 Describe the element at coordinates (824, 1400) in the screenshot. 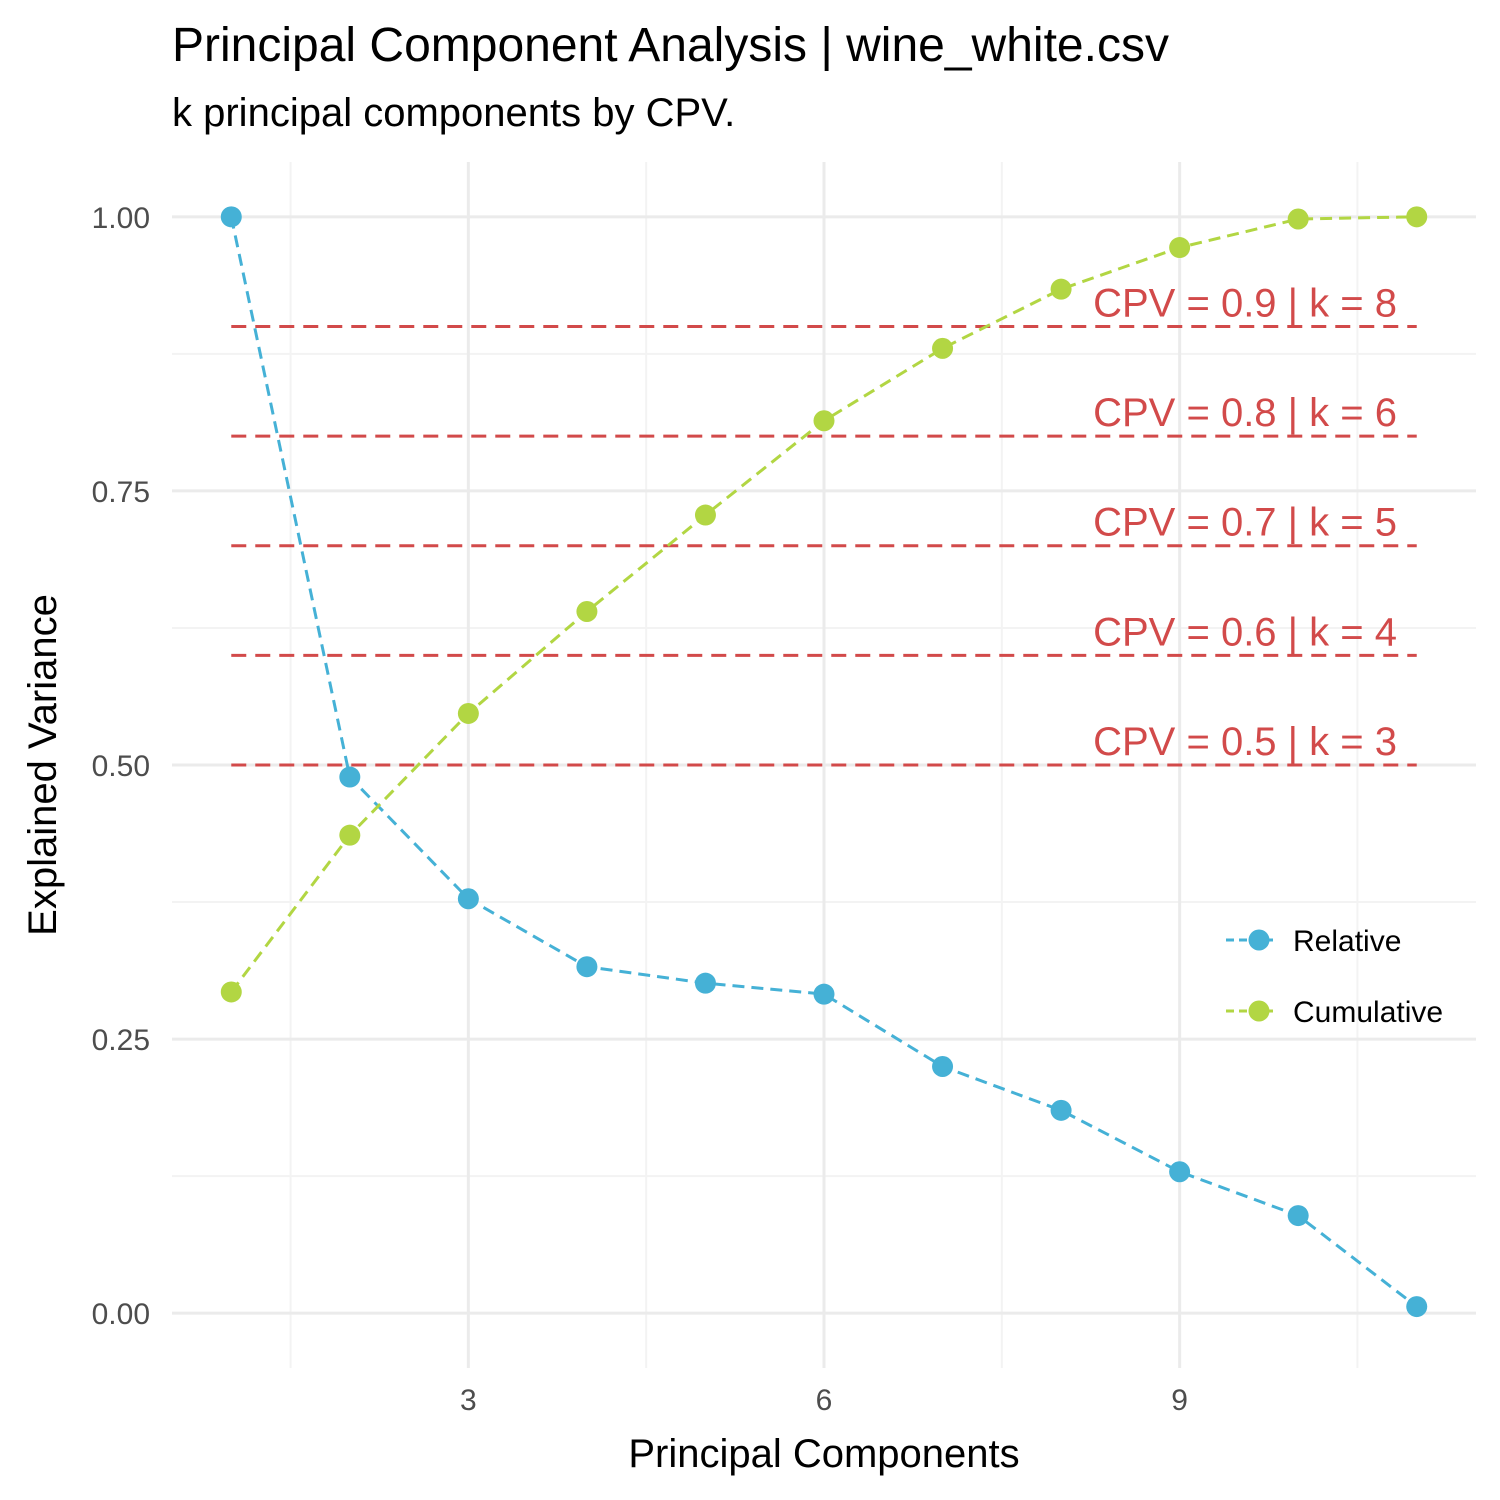

I see `x-tick-label: 6` at that location.